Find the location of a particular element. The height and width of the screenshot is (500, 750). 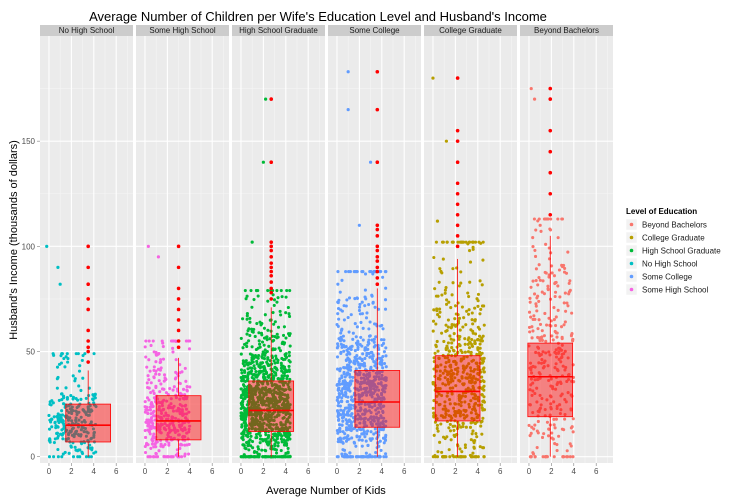

x-tick-label: 0 is located at coordinates (433, 471).